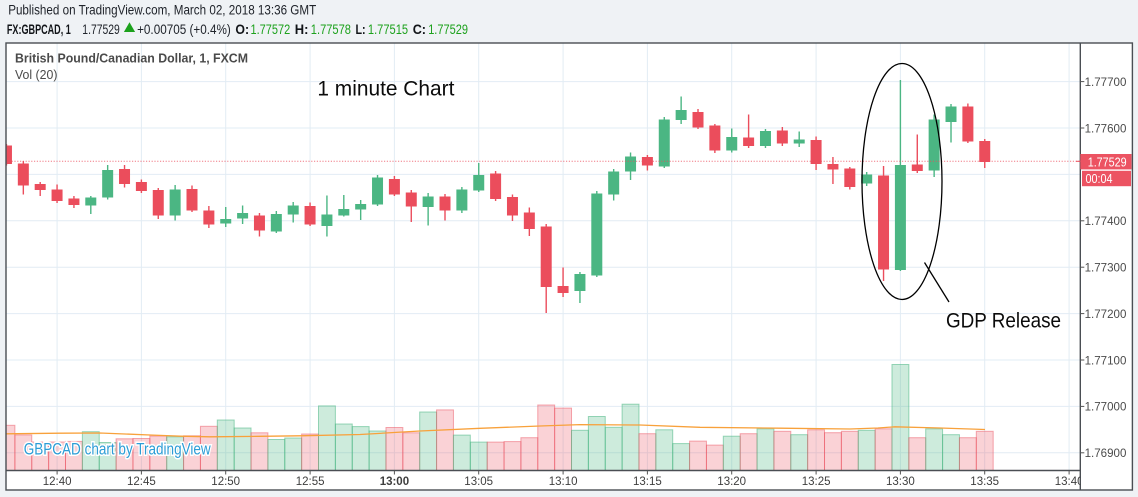 Image resolution: width=1138 pixels, height=497 pixels. I want to click on svg-text: 1.77000, so click(1106, 407).